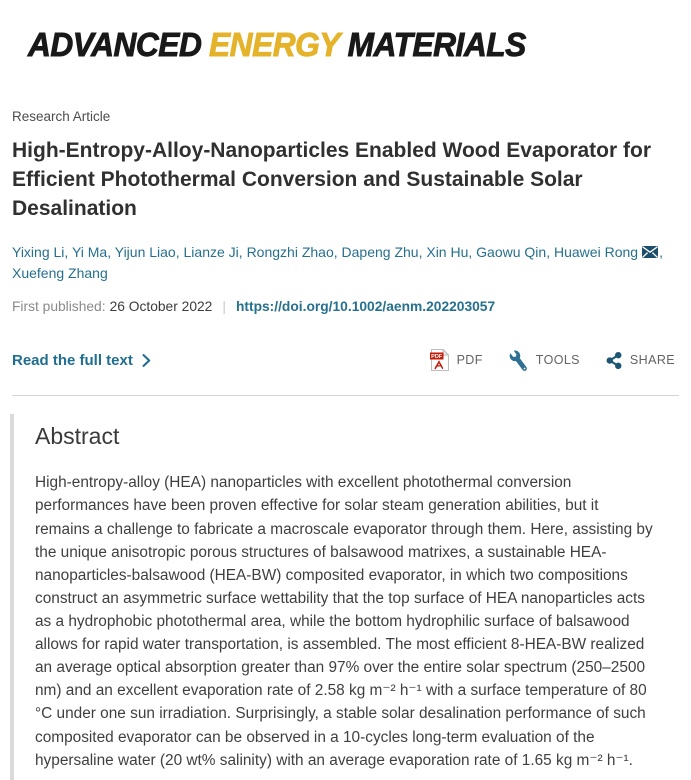  What do you see at coordinates (77, 436) in the screenshot?
I see `abstract-heading: Abstract` at bounding box center [77, 436].